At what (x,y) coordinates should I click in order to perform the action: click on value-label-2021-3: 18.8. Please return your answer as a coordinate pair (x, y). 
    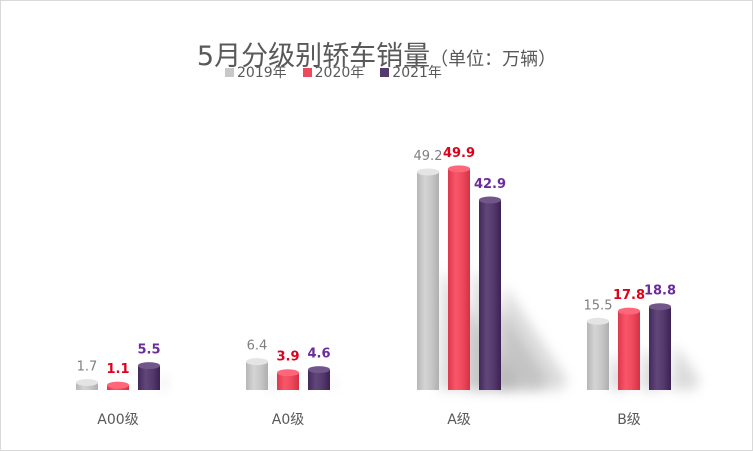
    Looking at the image, I should click on (660, 291).